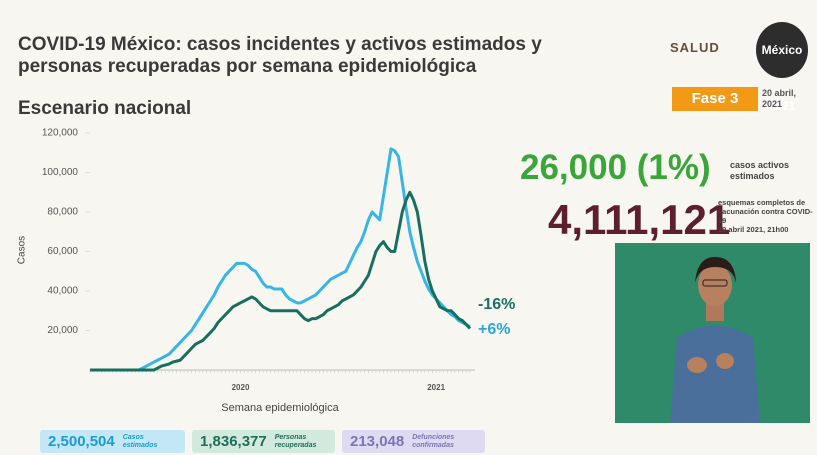 The height and width of the screenshot is (455, 817). What do you see at coordinates (433, 441) in the screenshot?
I see `stat-label: Defunciones confirmadas` at bounding box center [433, 441].